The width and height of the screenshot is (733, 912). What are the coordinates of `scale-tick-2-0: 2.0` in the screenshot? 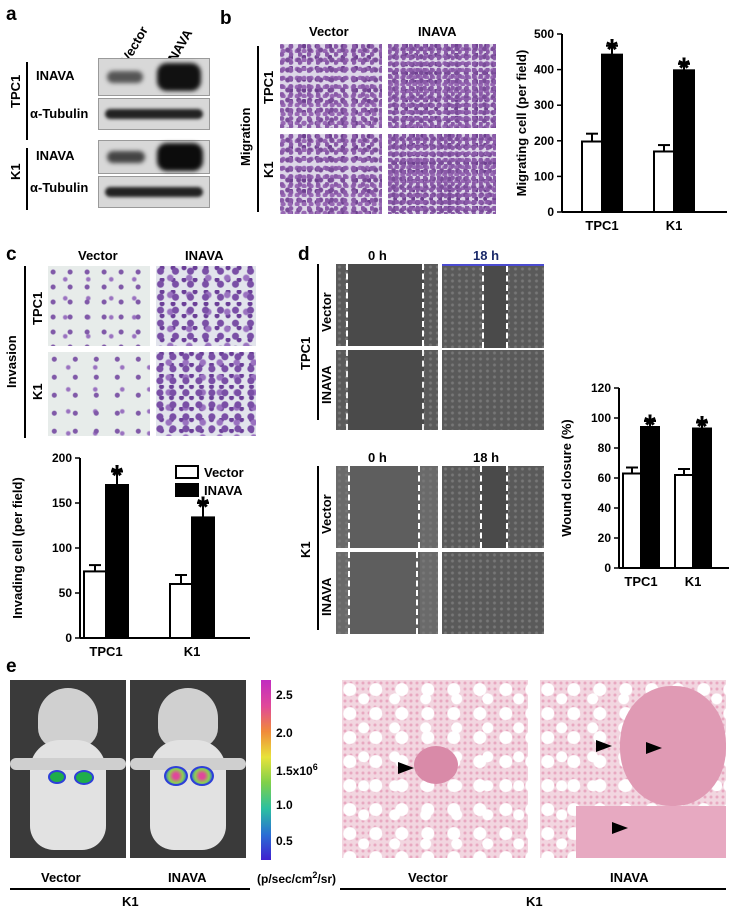 It's located at (284, 733).